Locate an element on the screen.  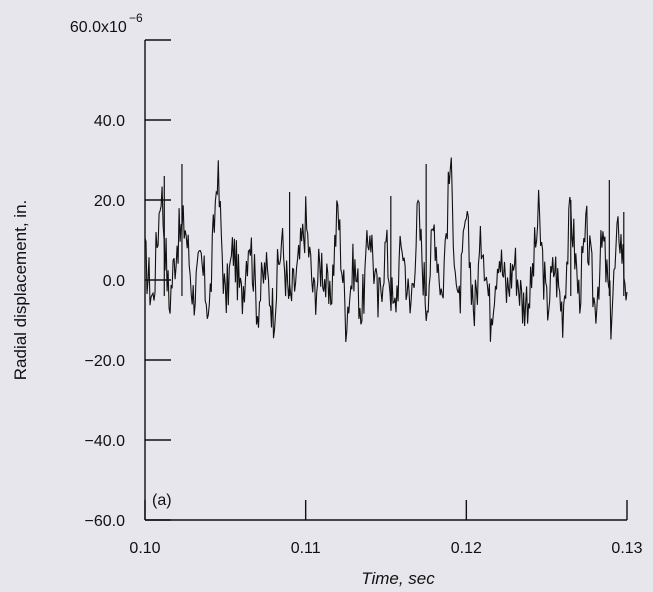
y-axis: 60.0 40.0 20.0 0.0 −20.0 −40.0 −60.0 is located at coordinates (120, 274).